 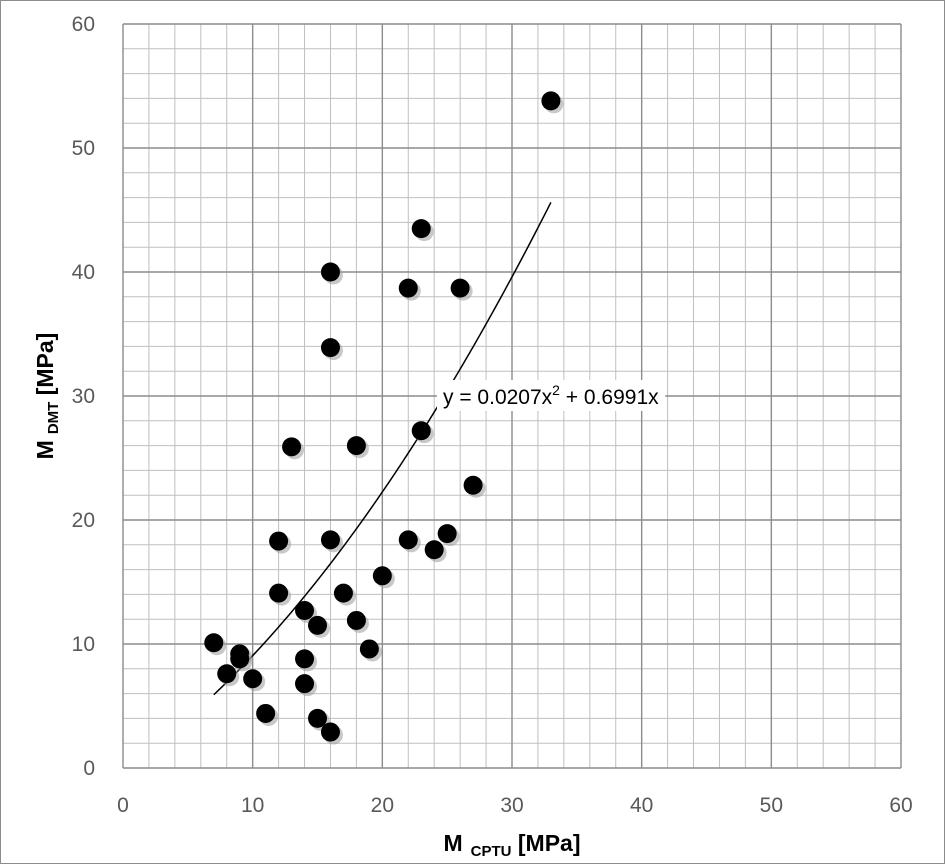 I want to click on x-axis-title-unit: [MPa], so click(x=546, y=843).